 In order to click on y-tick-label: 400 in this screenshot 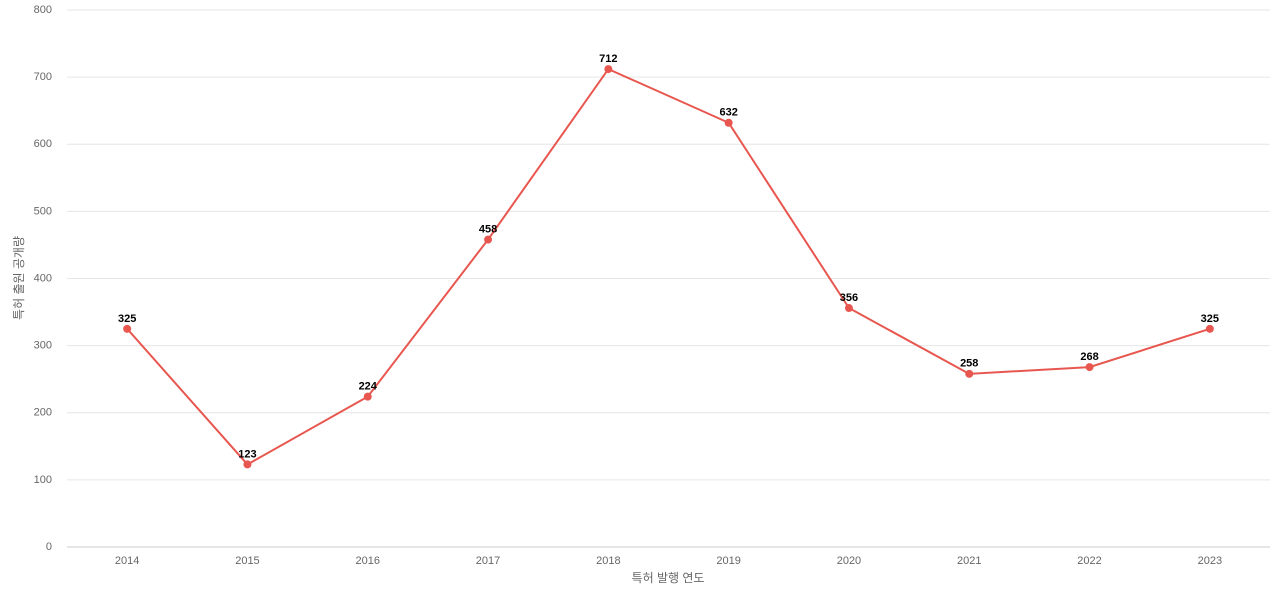, I will do `click(43, 278)`.